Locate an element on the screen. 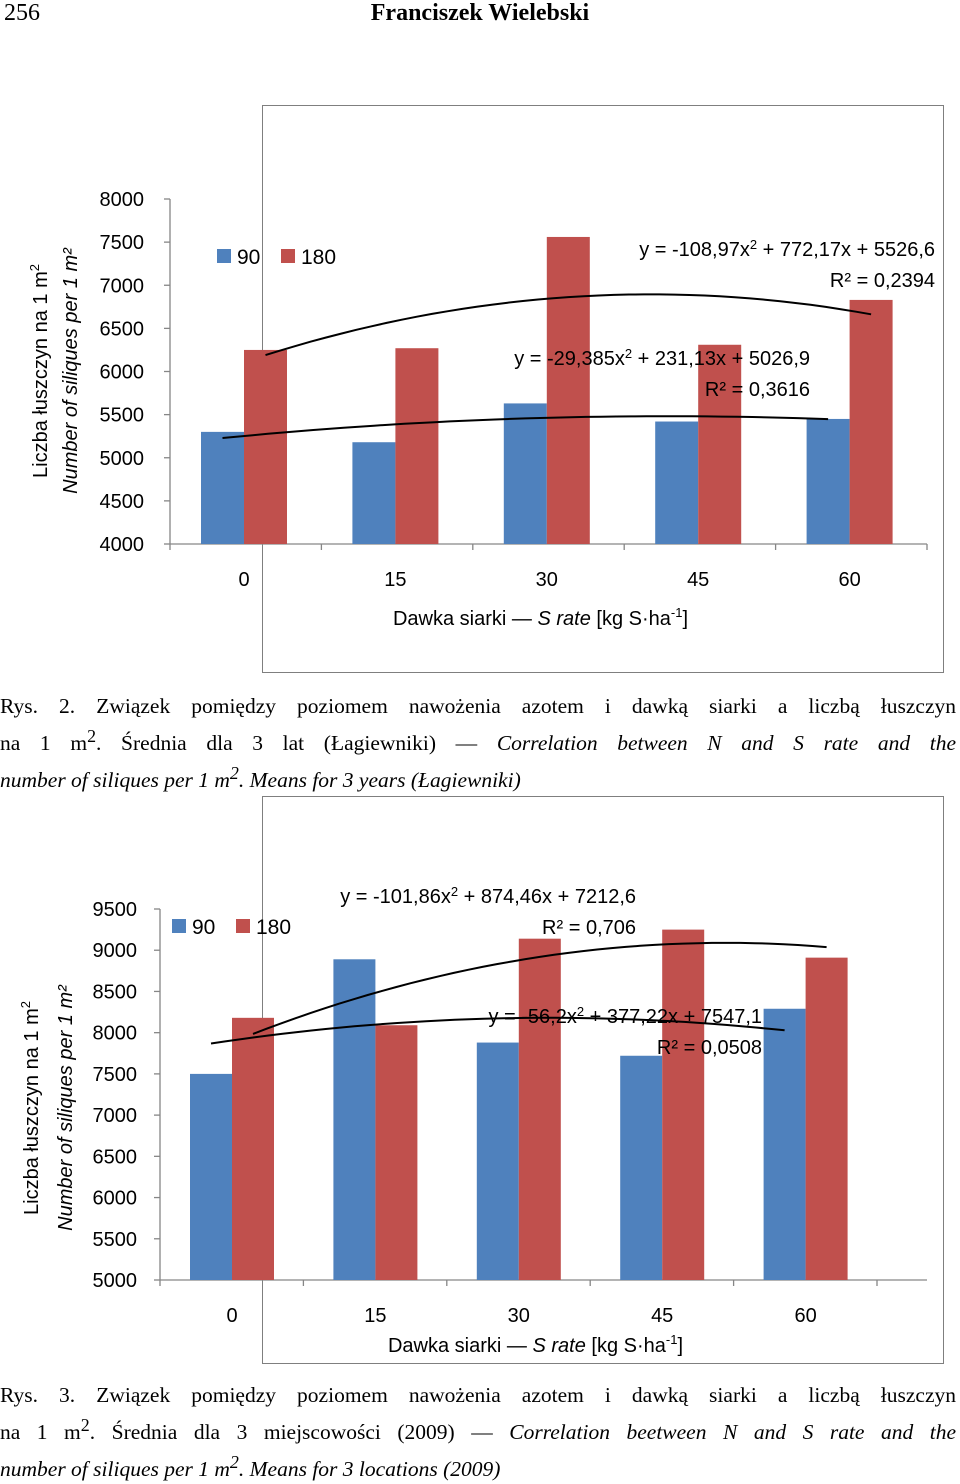 This screenshot has height=1484, width=960. chart1-y-tick-label-7500: 7500 is located at coordinates (122, 243).